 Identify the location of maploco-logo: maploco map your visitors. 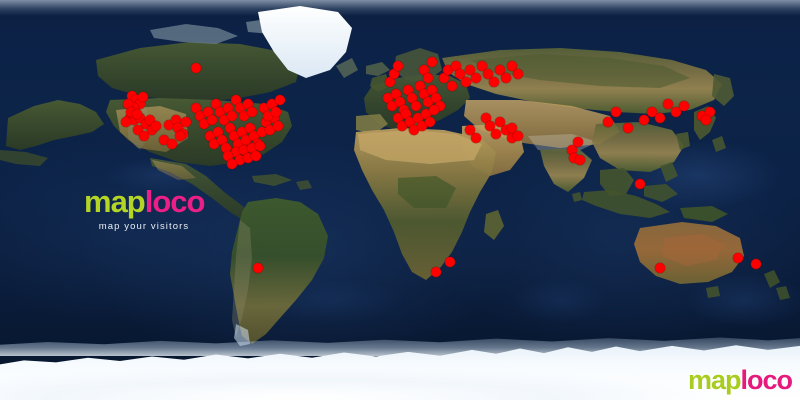
(145, 208).